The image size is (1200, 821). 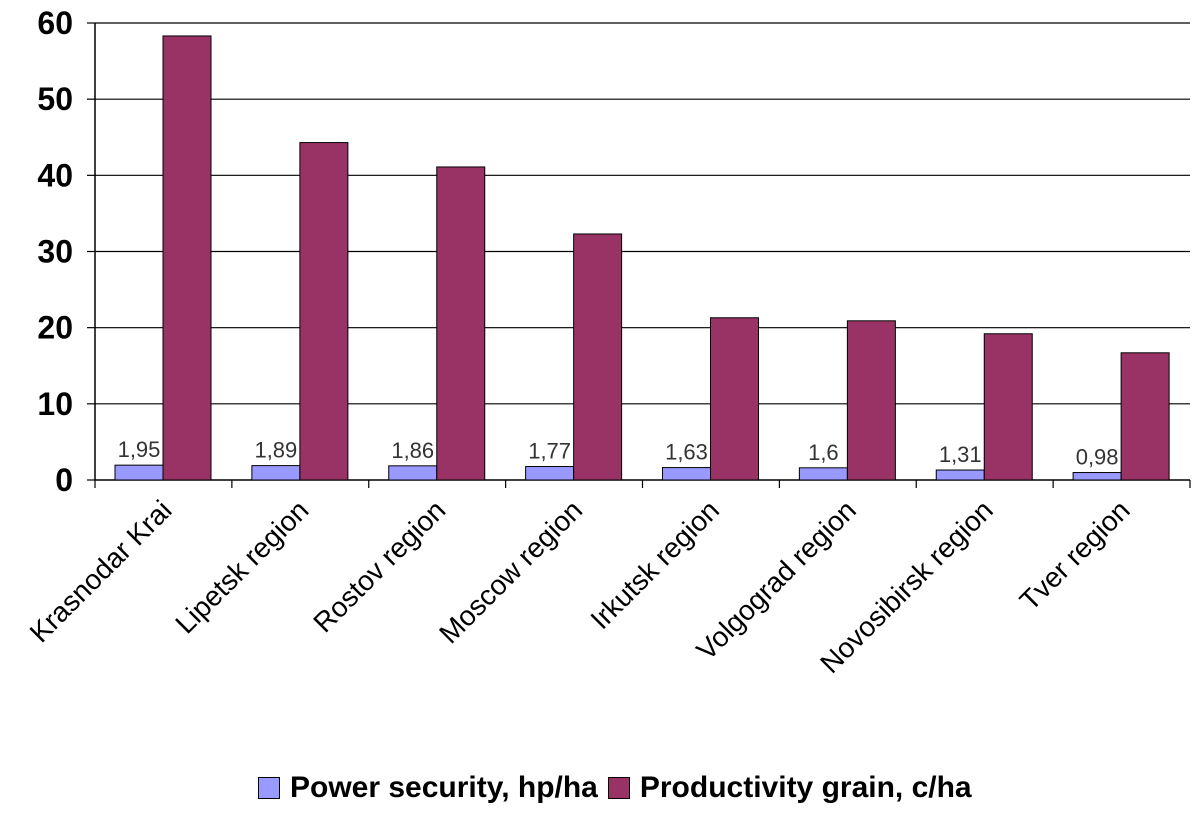 What do you see at coordinates (686, 452) in the screenshot?
I see `data-label: 1,63` at bounding box center [686, 452].